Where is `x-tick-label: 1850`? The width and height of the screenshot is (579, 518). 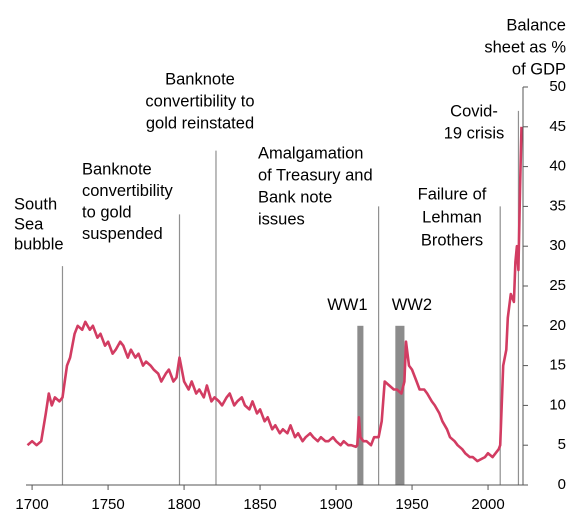 x-tick-label: 1850 is located at coordinates (259, 504).